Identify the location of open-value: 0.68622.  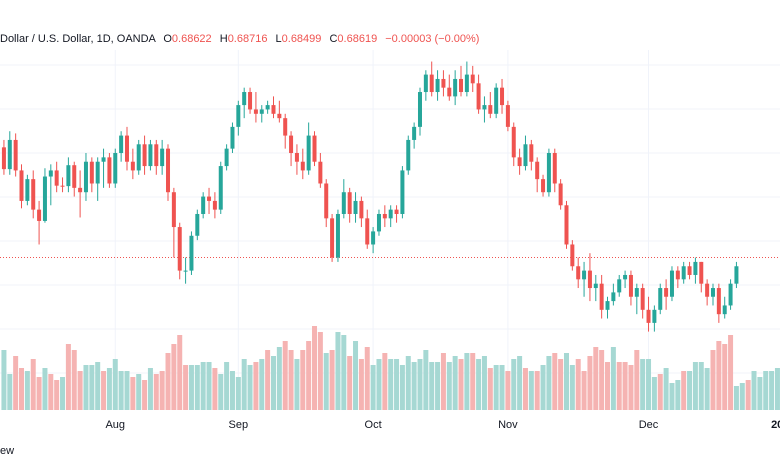
(191, 39).